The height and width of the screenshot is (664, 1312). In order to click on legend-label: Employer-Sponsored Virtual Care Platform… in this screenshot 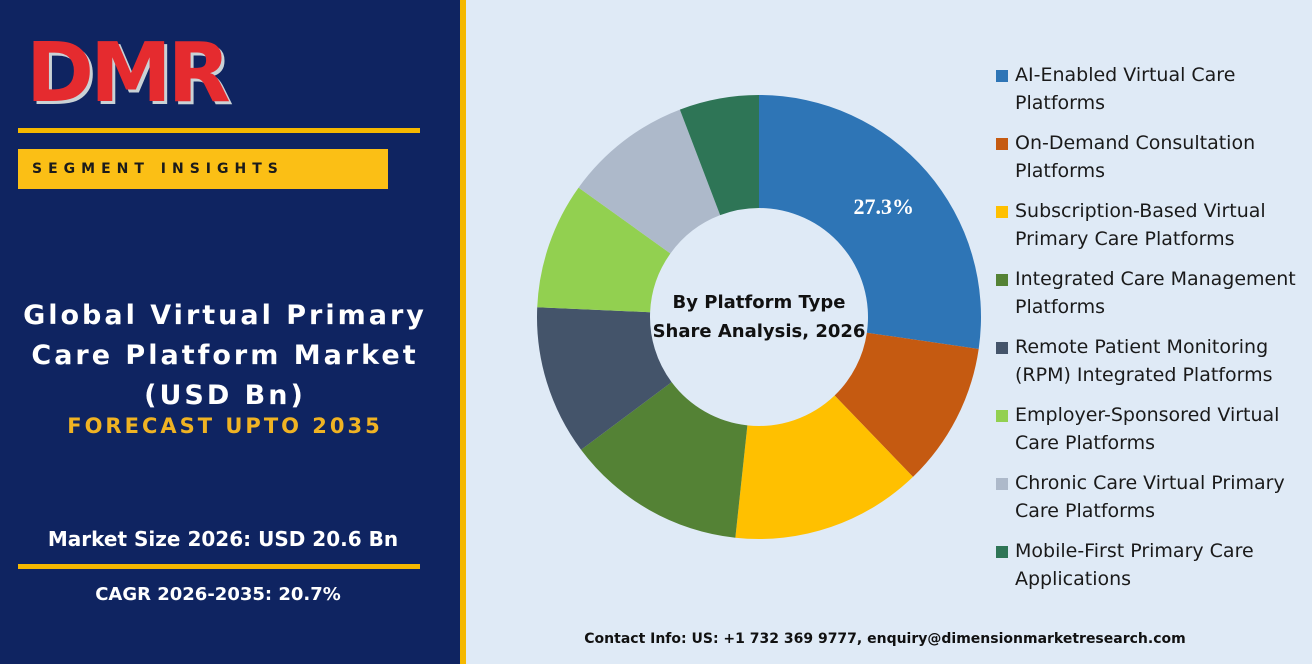, I will do `click(1147, 429)`.